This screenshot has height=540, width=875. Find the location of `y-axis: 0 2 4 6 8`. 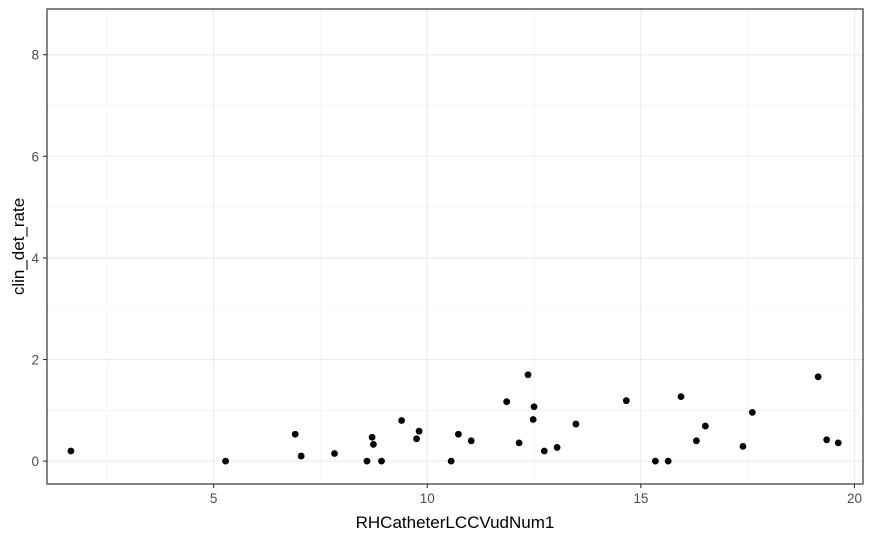

y-axis: 0 2 4 6 8 is located at coordinates (39, 258).